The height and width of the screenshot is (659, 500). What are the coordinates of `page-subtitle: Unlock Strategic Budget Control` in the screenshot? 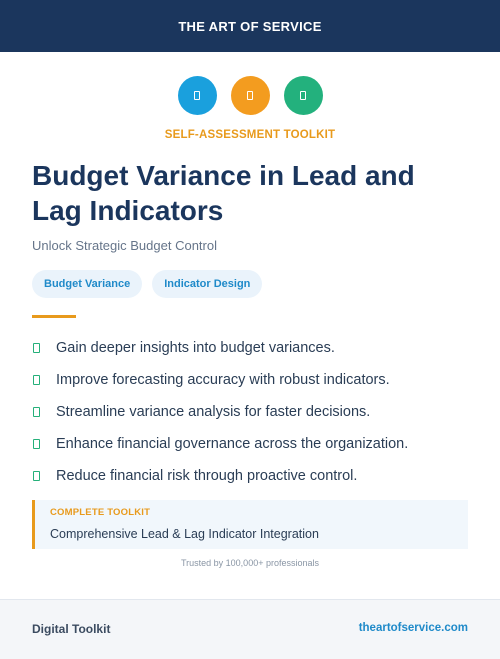 It's located at (124, 245).